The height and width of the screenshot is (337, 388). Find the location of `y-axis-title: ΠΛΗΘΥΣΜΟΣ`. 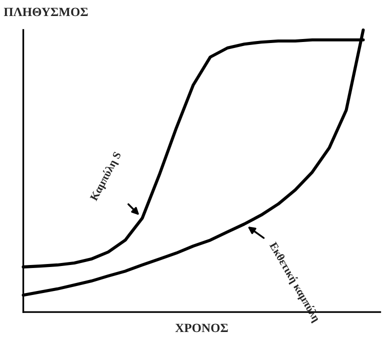

y-axis-title: ΠΛΗΘΥΣΜΟΣ is located at coordinates (46, 12).